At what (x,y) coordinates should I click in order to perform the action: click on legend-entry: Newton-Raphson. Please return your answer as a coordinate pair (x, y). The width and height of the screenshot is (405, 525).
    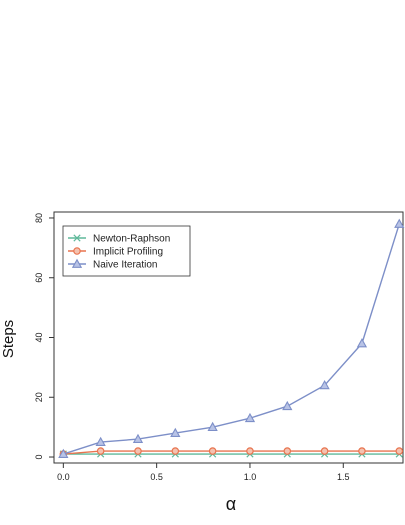
    Looking at the image, I should click on (119, 239).